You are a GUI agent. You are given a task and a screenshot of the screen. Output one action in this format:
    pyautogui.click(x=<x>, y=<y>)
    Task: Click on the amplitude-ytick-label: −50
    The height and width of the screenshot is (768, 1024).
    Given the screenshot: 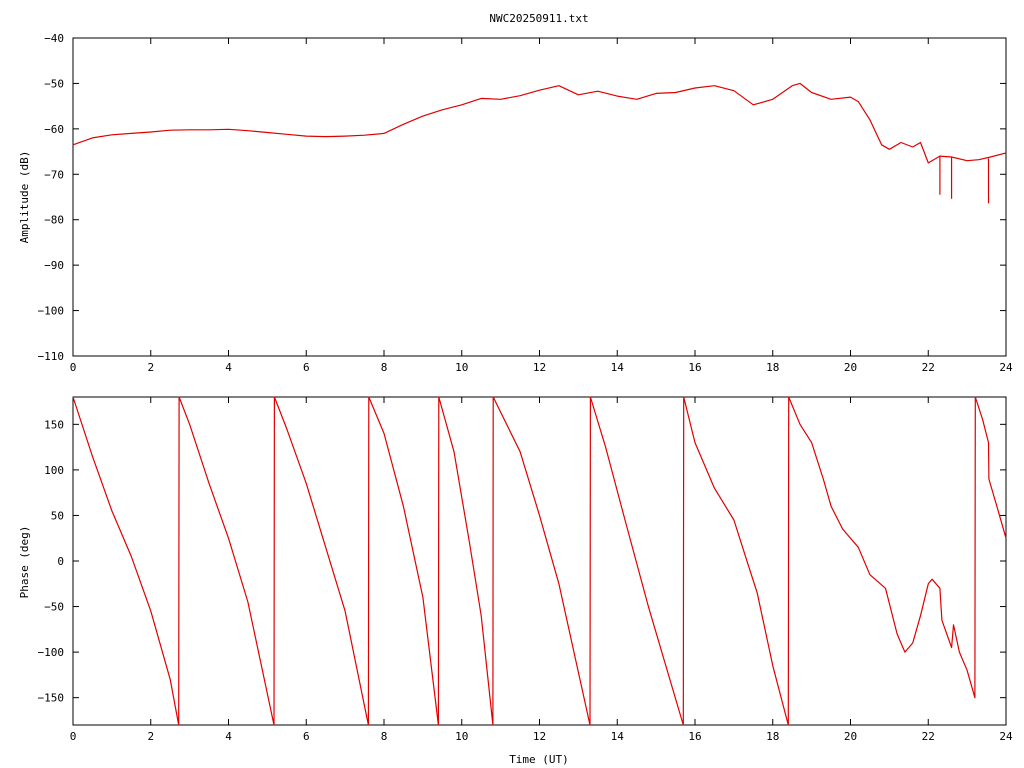 What is the action you would take?
    pyautogui.click(x=54, y=83)
    